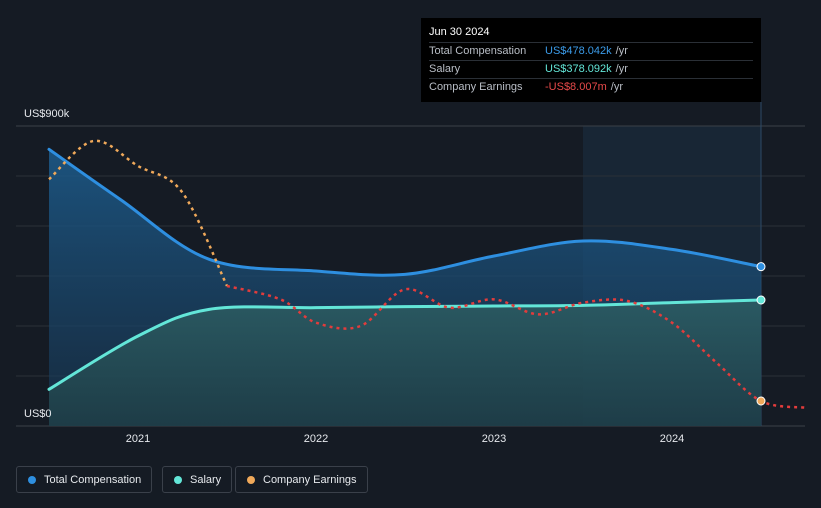 The image size is (821, 508). Describe the element at coordinates (459, 32) in the screenshot. I see `tooltip-date: Jun 30 2024` at that location.